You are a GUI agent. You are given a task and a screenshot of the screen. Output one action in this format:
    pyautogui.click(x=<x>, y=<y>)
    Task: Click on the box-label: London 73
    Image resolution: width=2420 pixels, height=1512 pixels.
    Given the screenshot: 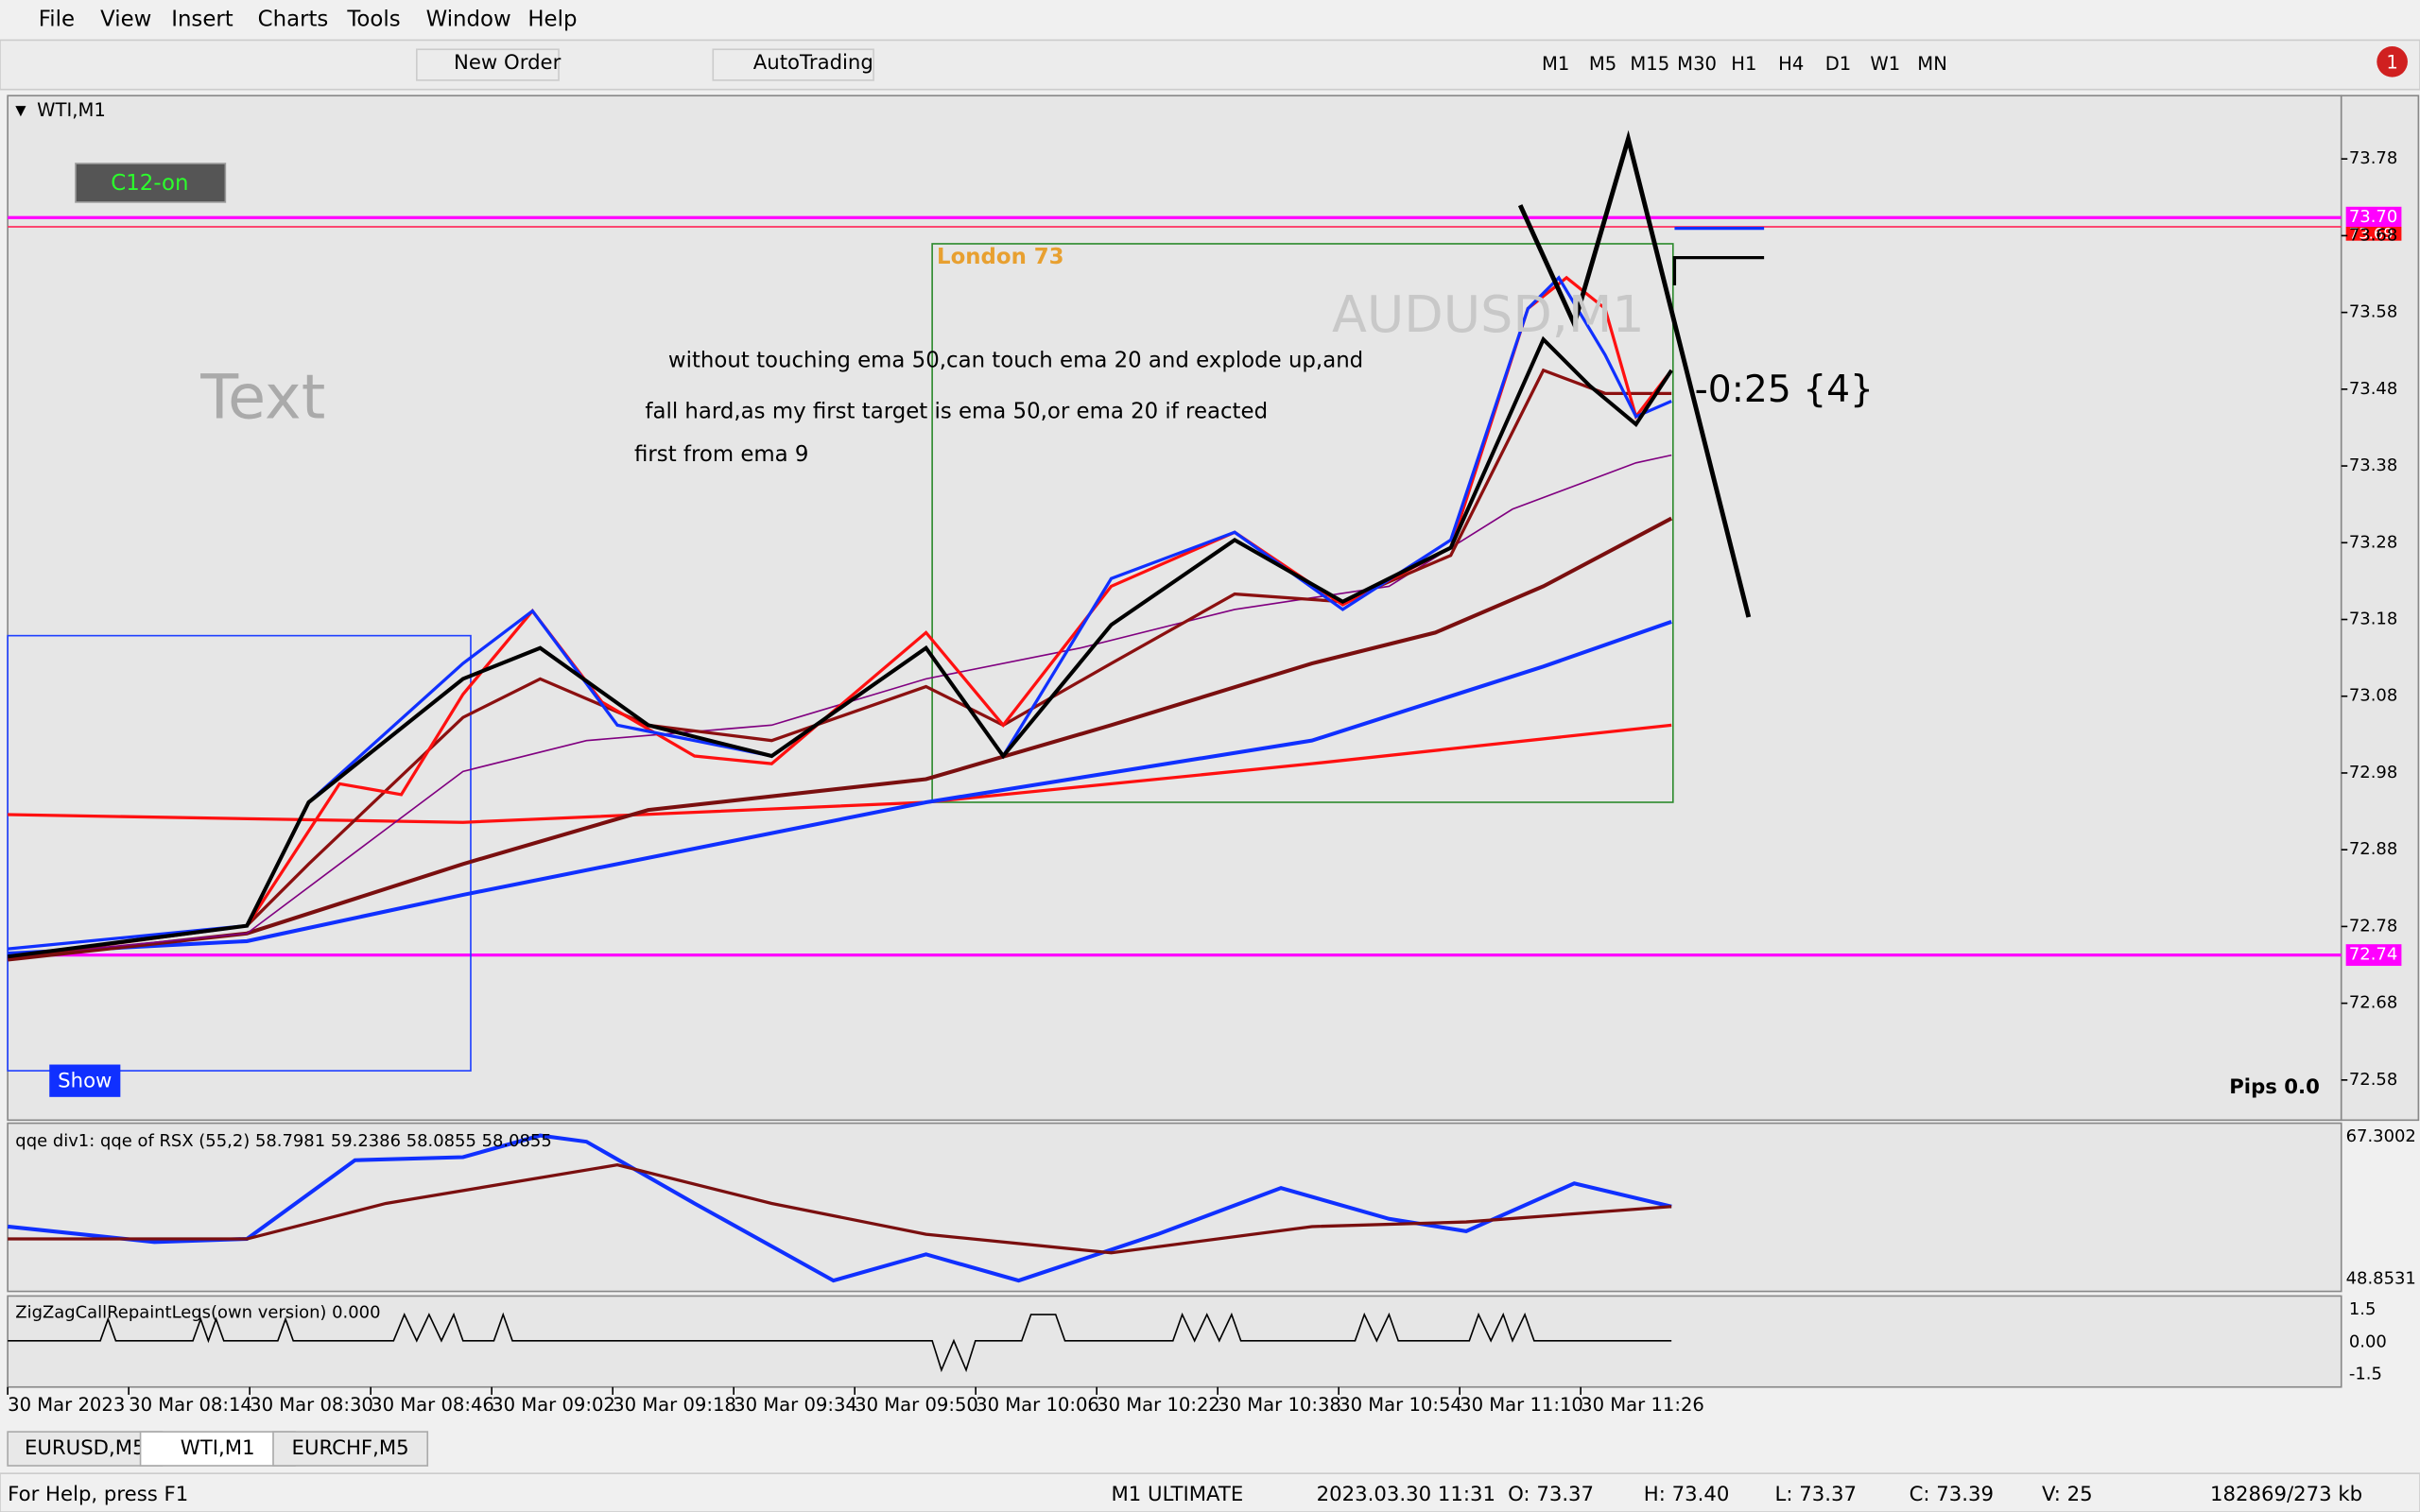 What is the action you would take?
    pyautogui.click(x=1000, y=257)
    